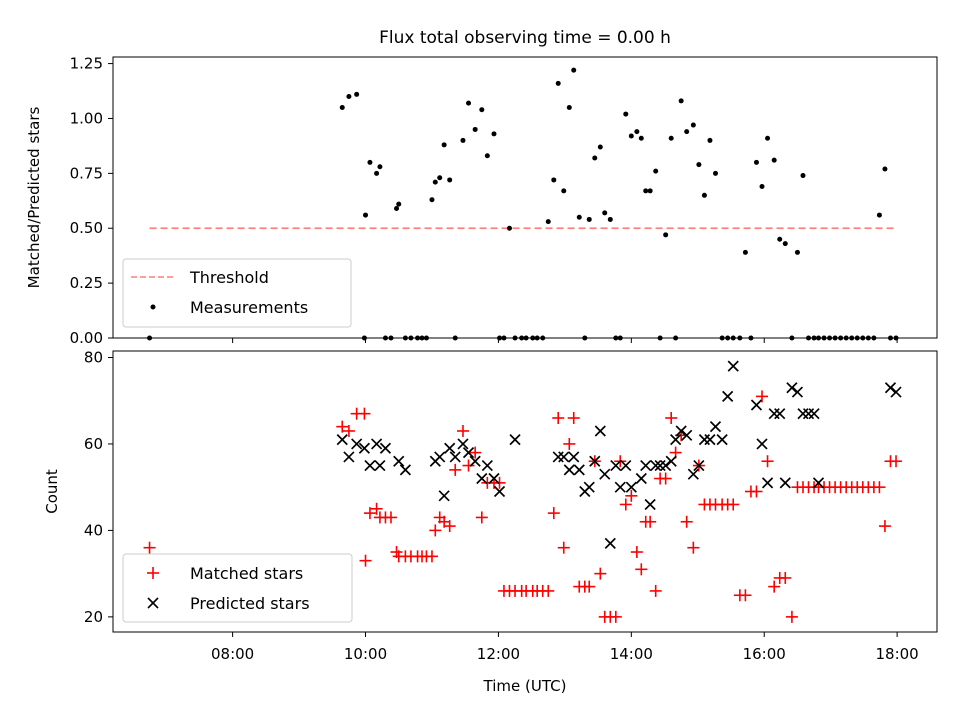 The image size is (960, 720). I want to click on x-axis-label: Time (UTC), so click(525, 686).